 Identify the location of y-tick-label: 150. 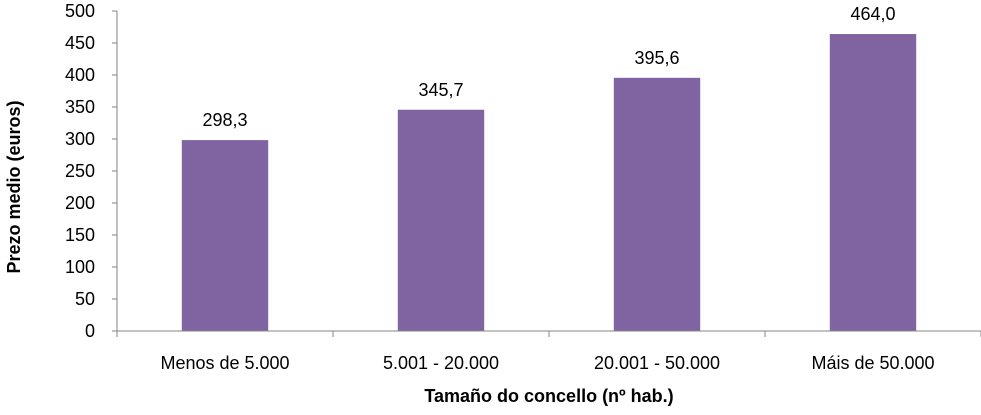
(80, 235).